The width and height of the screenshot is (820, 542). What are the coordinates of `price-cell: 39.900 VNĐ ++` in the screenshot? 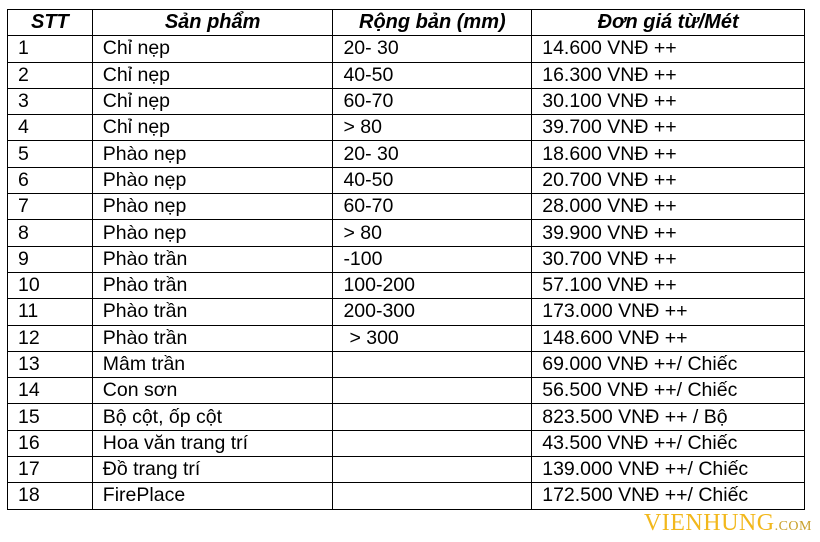 It's located at (668, 233).